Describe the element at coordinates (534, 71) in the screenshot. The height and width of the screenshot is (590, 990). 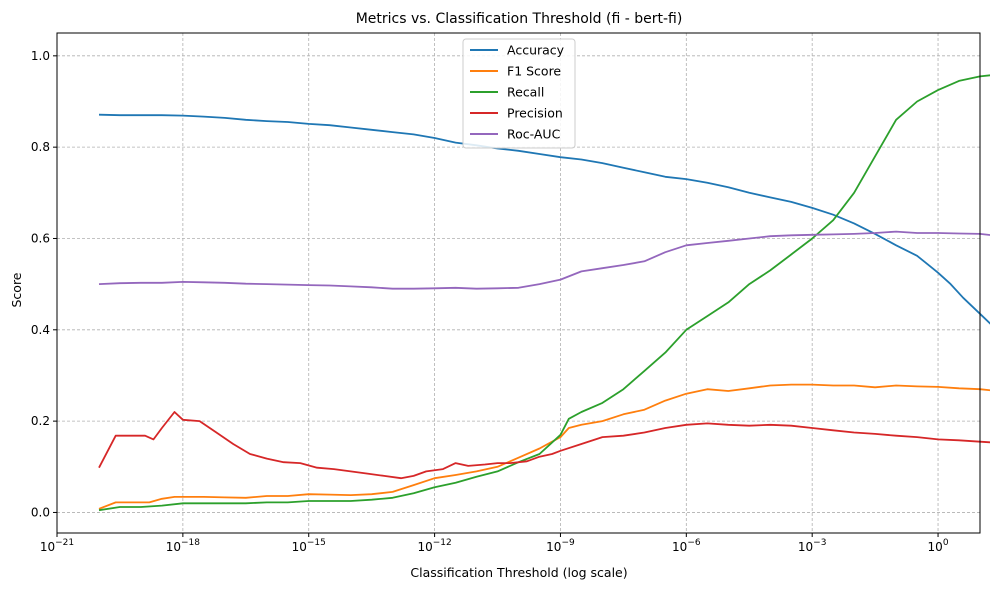
I see `legend-label: F1 Score` at that location.